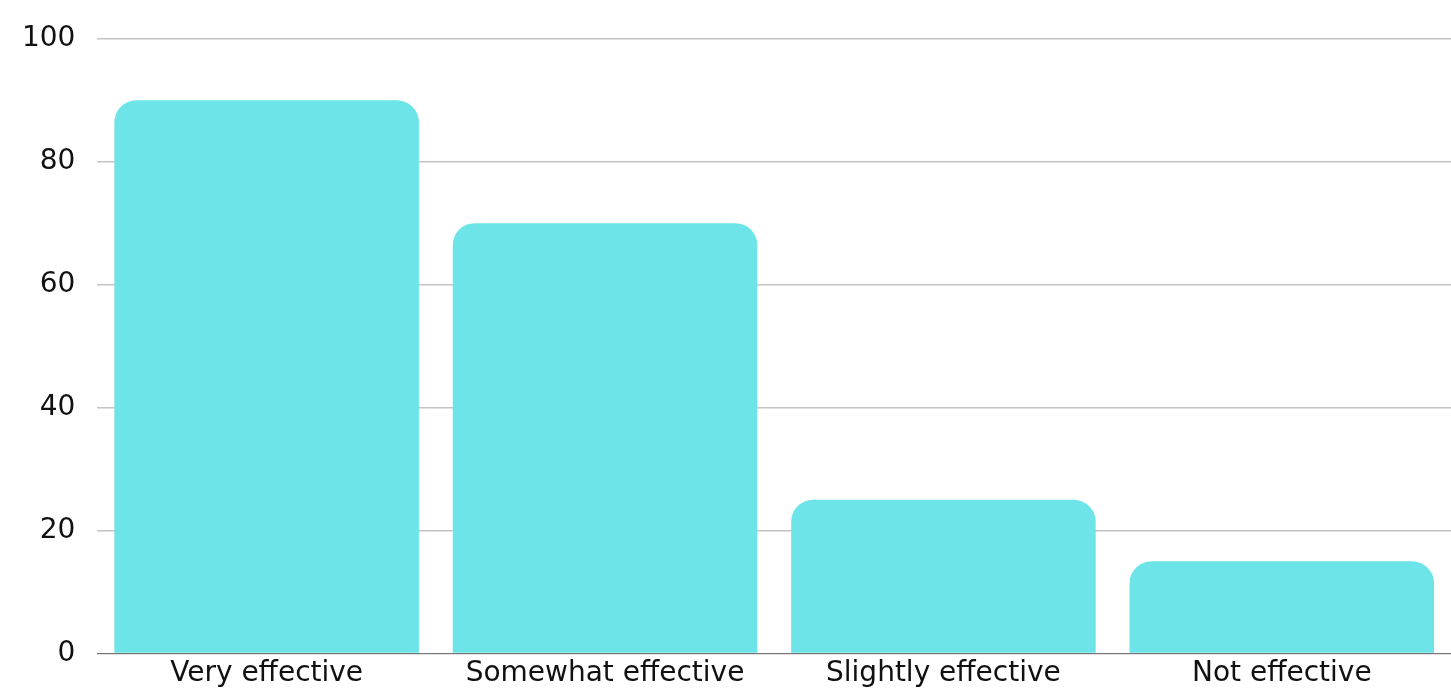 Image resolution: width=1451 pixels, height=695 pixels. What do you see at coordinates (943, 672) in the screenshot?
I see `x-tick-label: Slightly effective` at bounding box center [943, 672].